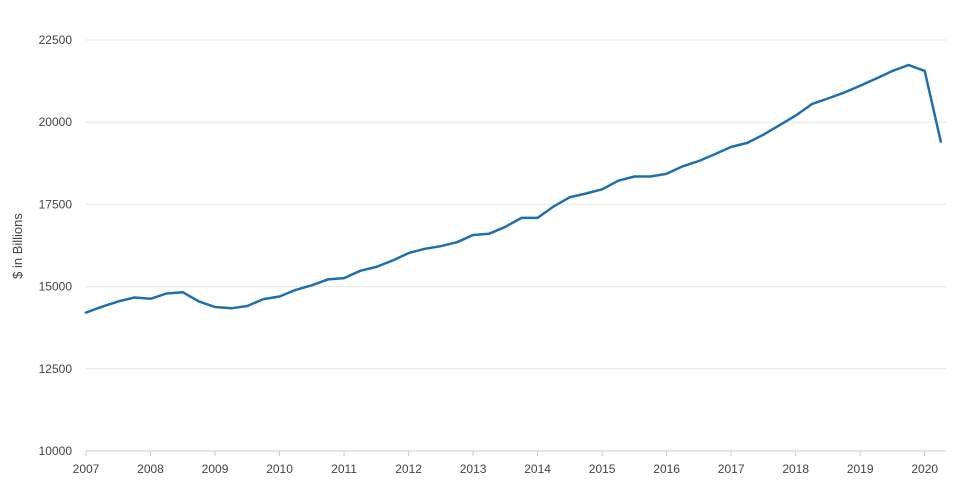 Image resolution: width=964 pixels, height=495 pixels. I want to click on x-tick-label-2017: 2017, so click(731, 469).